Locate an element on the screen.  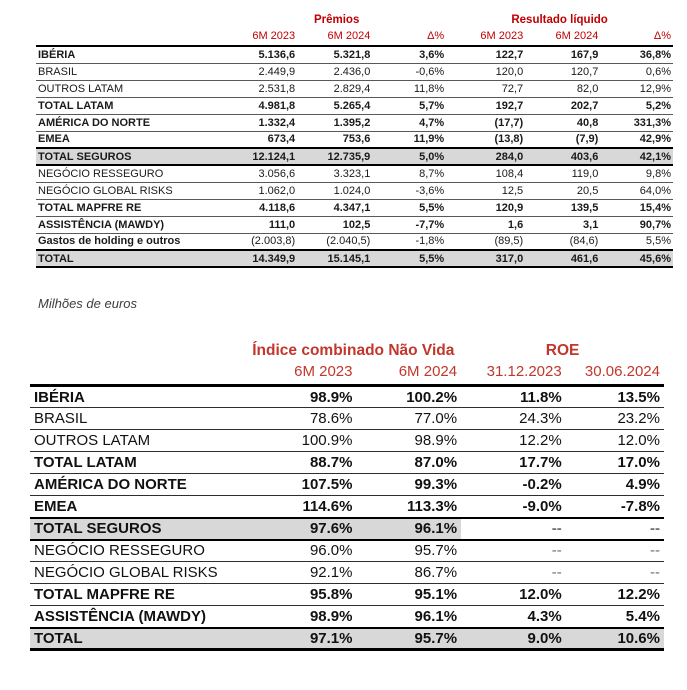
table-row: EMEA 114.6% 113.3% -9.0% -7.8% is located at coordinates (347, 507).